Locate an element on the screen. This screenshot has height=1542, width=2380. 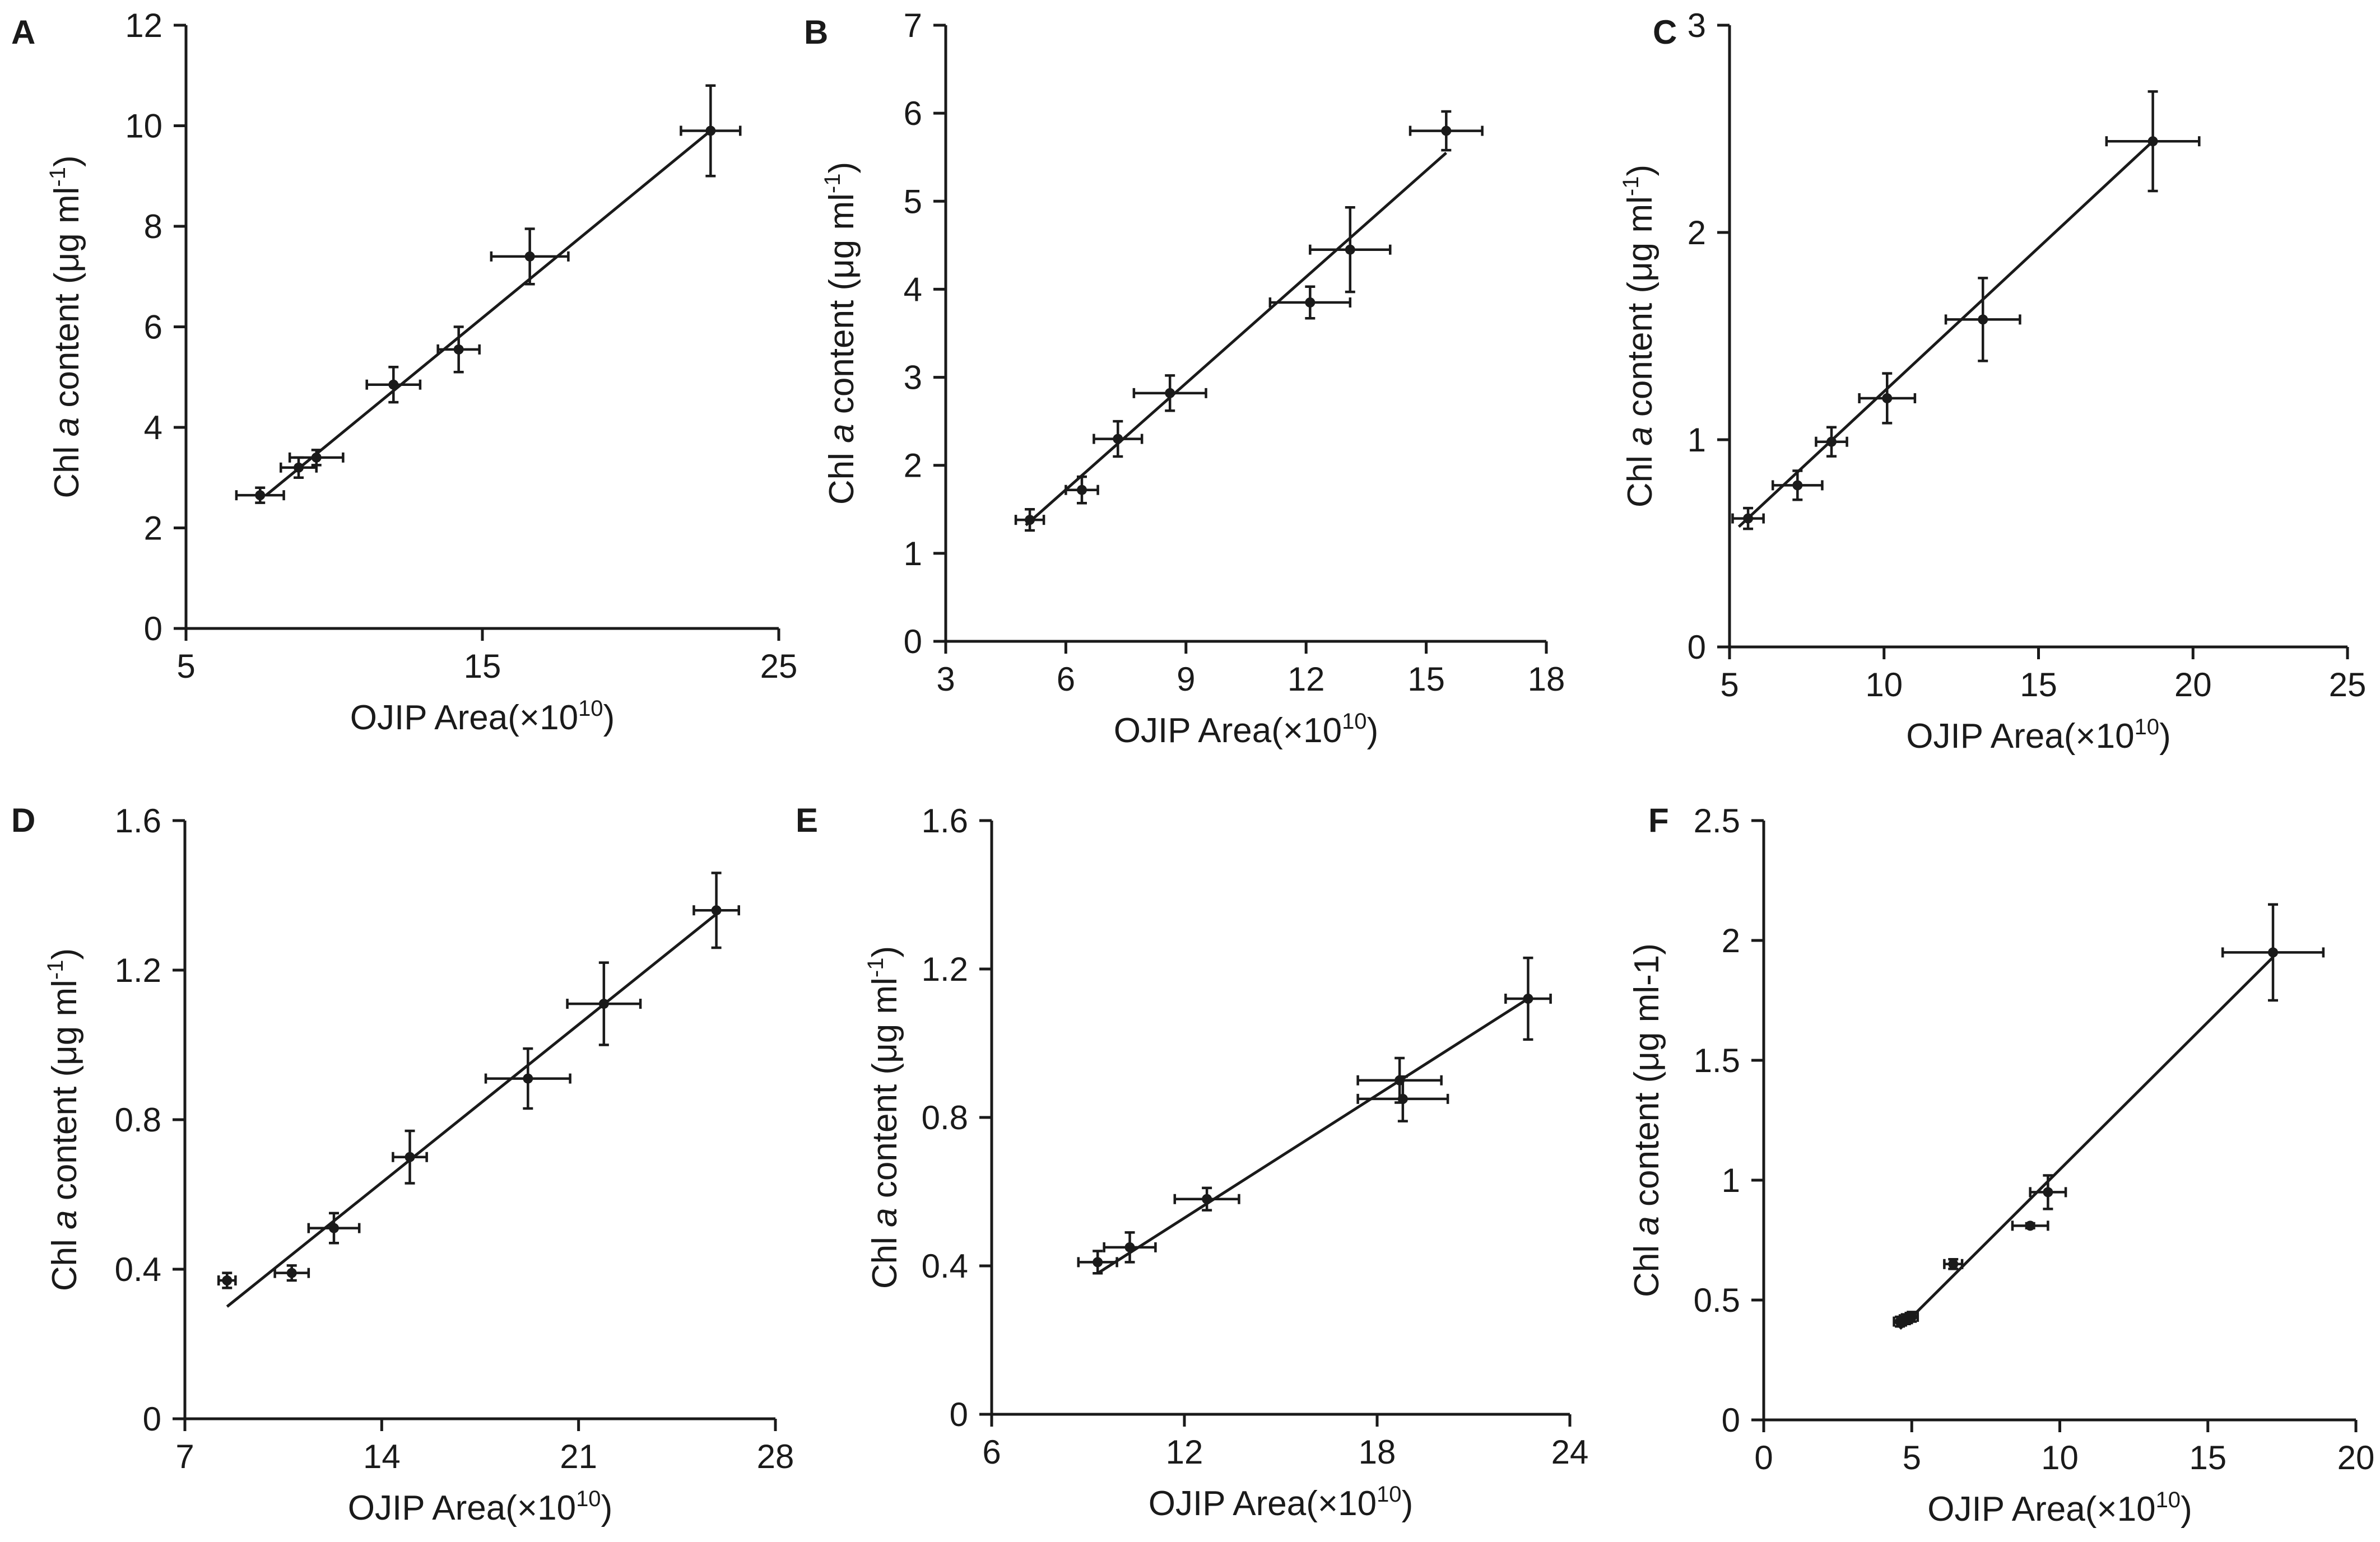
panel-label: C is located at coordinates (1665, 32).